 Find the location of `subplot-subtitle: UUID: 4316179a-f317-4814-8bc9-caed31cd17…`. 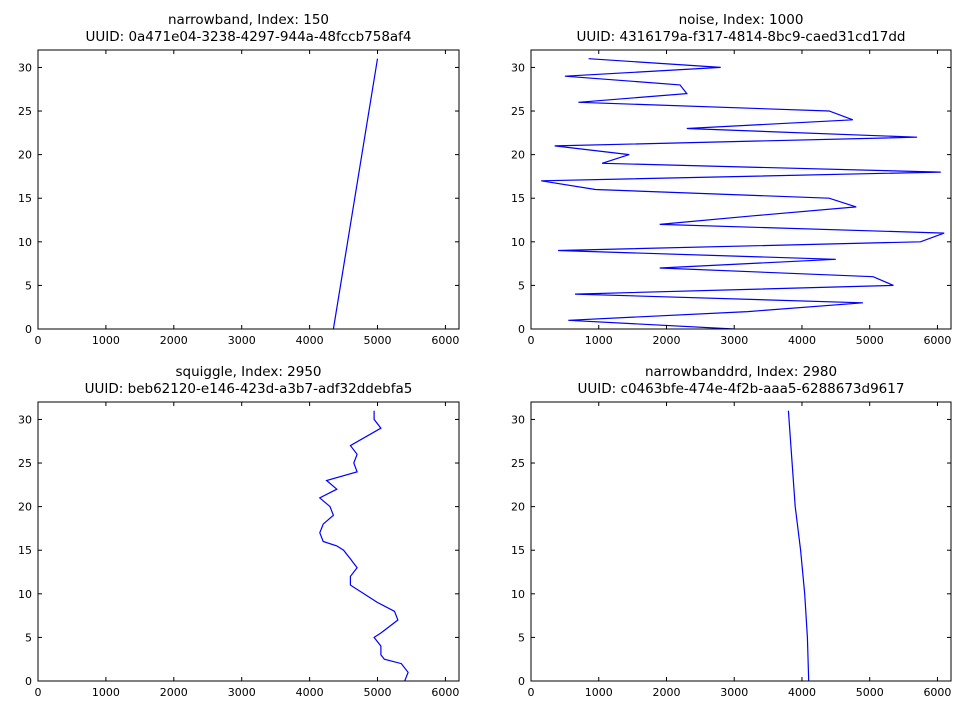

subplot-subtitle: UUID: 4316179a-f317-4814-8bc9-caed31cd17… is located at coordinates (741, 37).